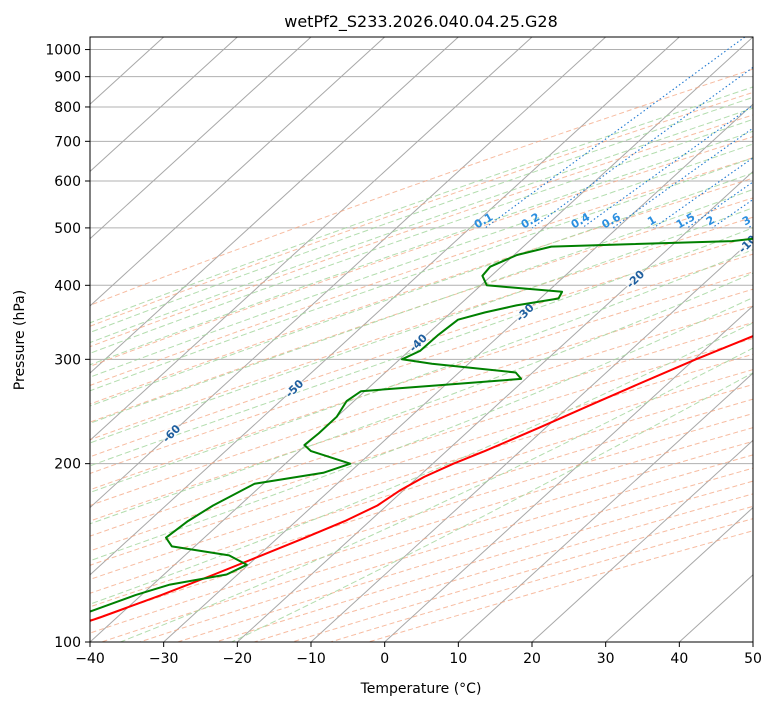 The image size is (775, 708). What do you see at coordinates (67, 78) in the screenshot?
I see `y-tick-label: 900` at bounding box center [67, 78].